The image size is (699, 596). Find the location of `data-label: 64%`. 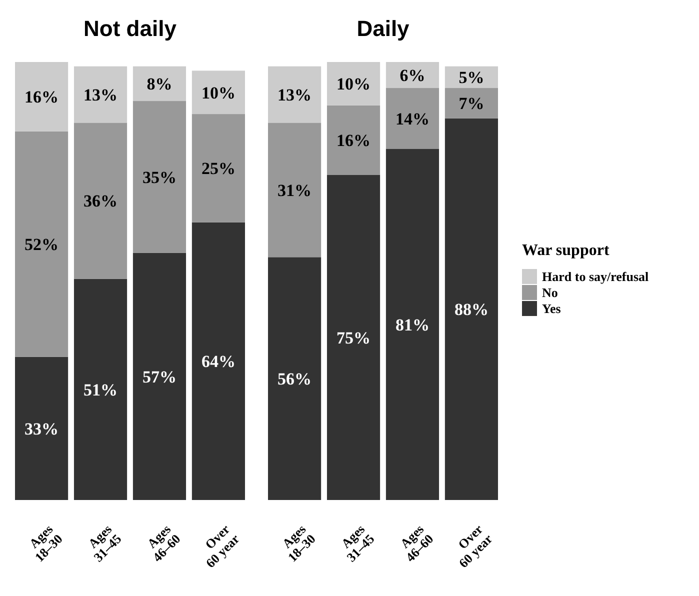

data-label: 64% is located at coordinates (218, 362).